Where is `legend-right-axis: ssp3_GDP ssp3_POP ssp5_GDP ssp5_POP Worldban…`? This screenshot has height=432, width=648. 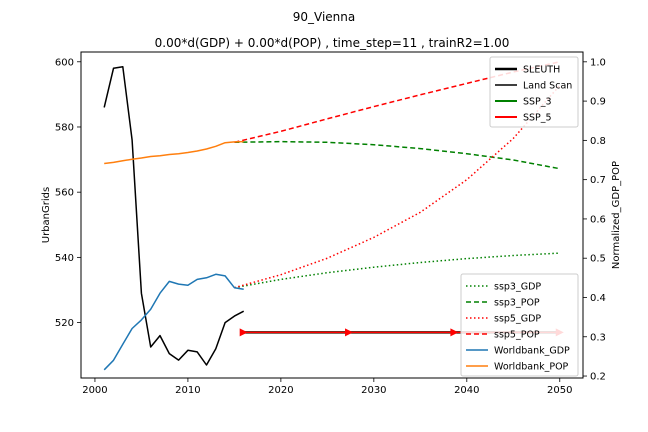
legend-right-axis: ssp3_GDP ssp3_POP ssp5_GDP ssp5_POP Worldban… is located at coordinates (519, 325).